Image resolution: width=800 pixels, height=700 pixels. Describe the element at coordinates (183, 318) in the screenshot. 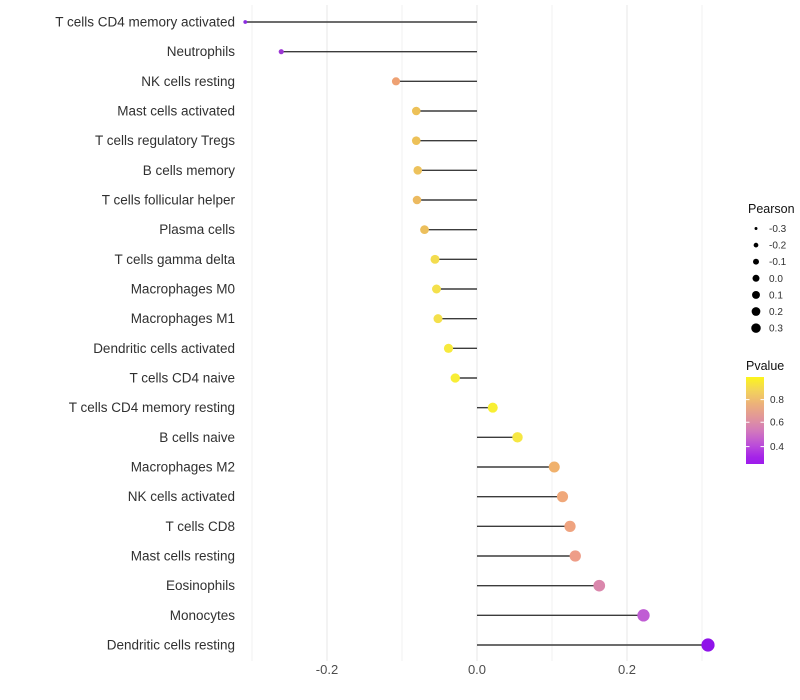

I see `y-axis-label: Macrophages M1` at that location.